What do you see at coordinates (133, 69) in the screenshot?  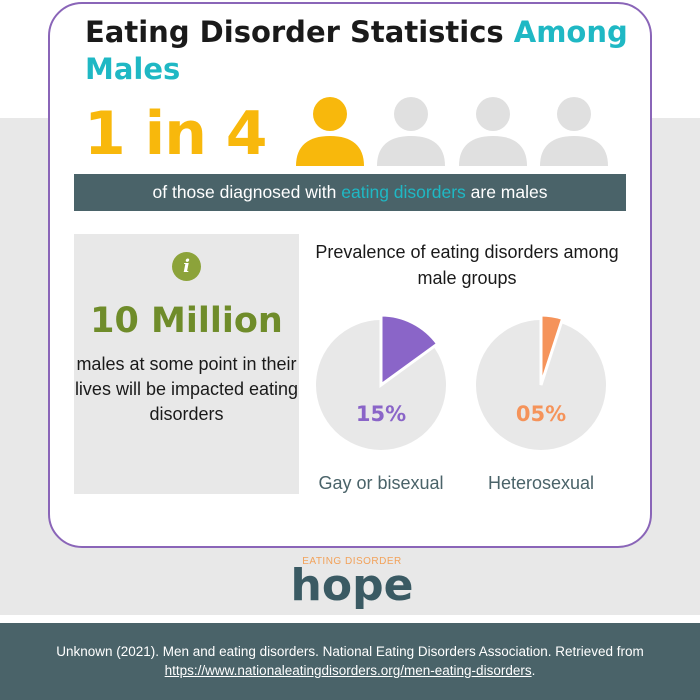 I see `title-accent-end: Males` at bounding box center [133, 69].